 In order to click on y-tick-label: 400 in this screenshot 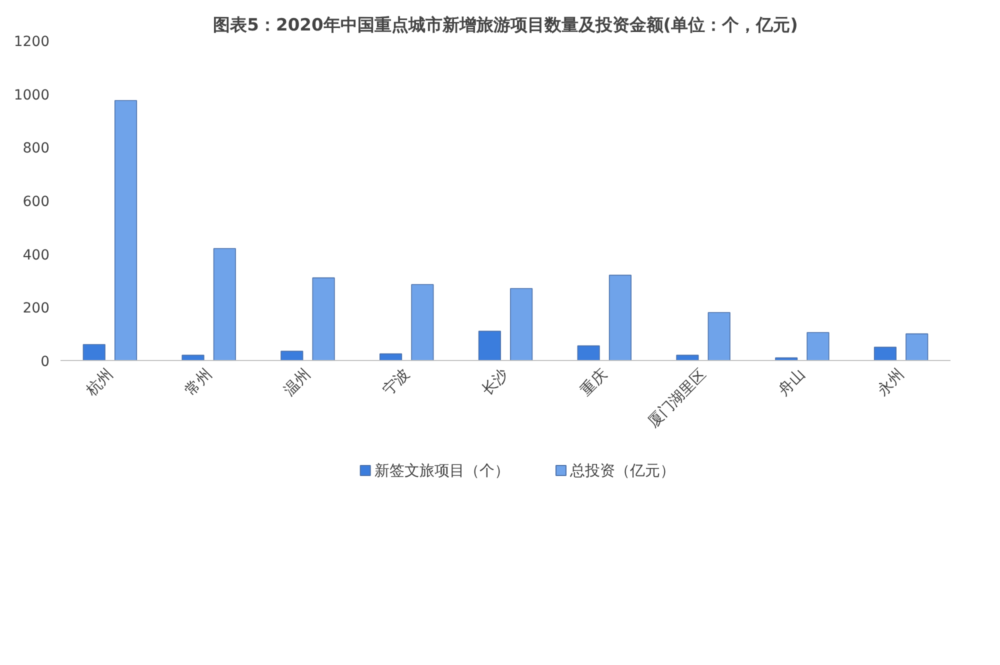, I will do `click(36, 255)`.